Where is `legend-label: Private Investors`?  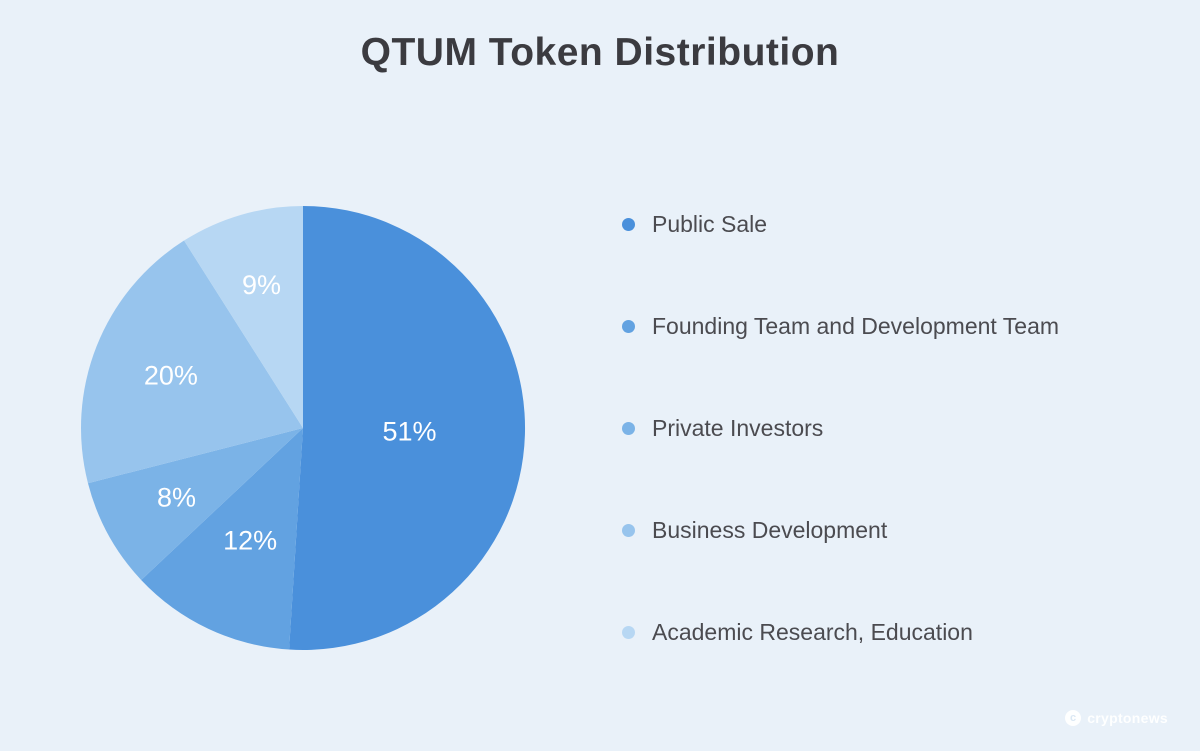 legend-label: Private Investors is located at coordinates (738, 427).